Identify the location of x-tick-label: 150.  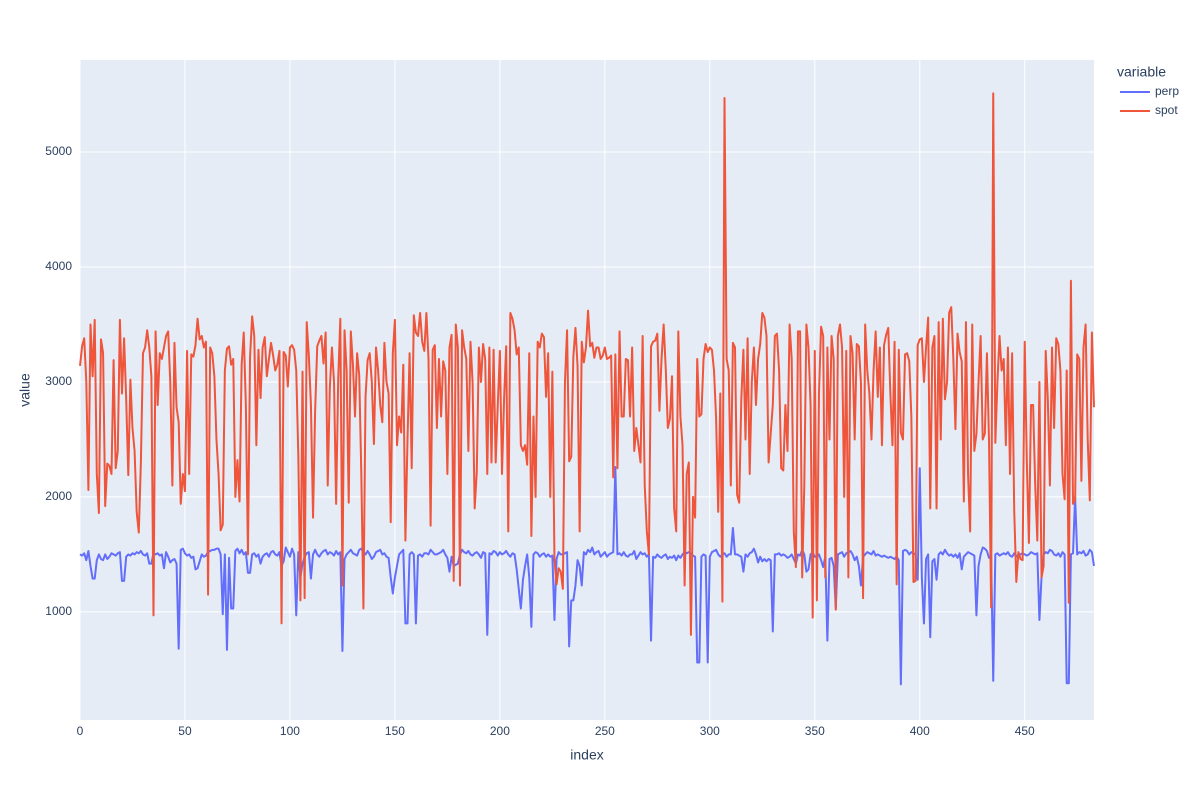
(395, 731).